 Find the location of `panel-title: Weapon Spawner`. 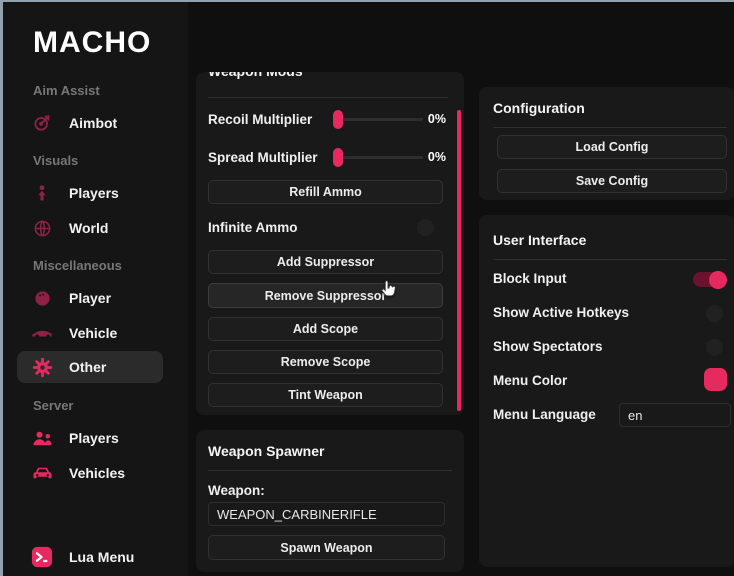

panel-title: Weapon Spawner is located at coordinates (266, 451).